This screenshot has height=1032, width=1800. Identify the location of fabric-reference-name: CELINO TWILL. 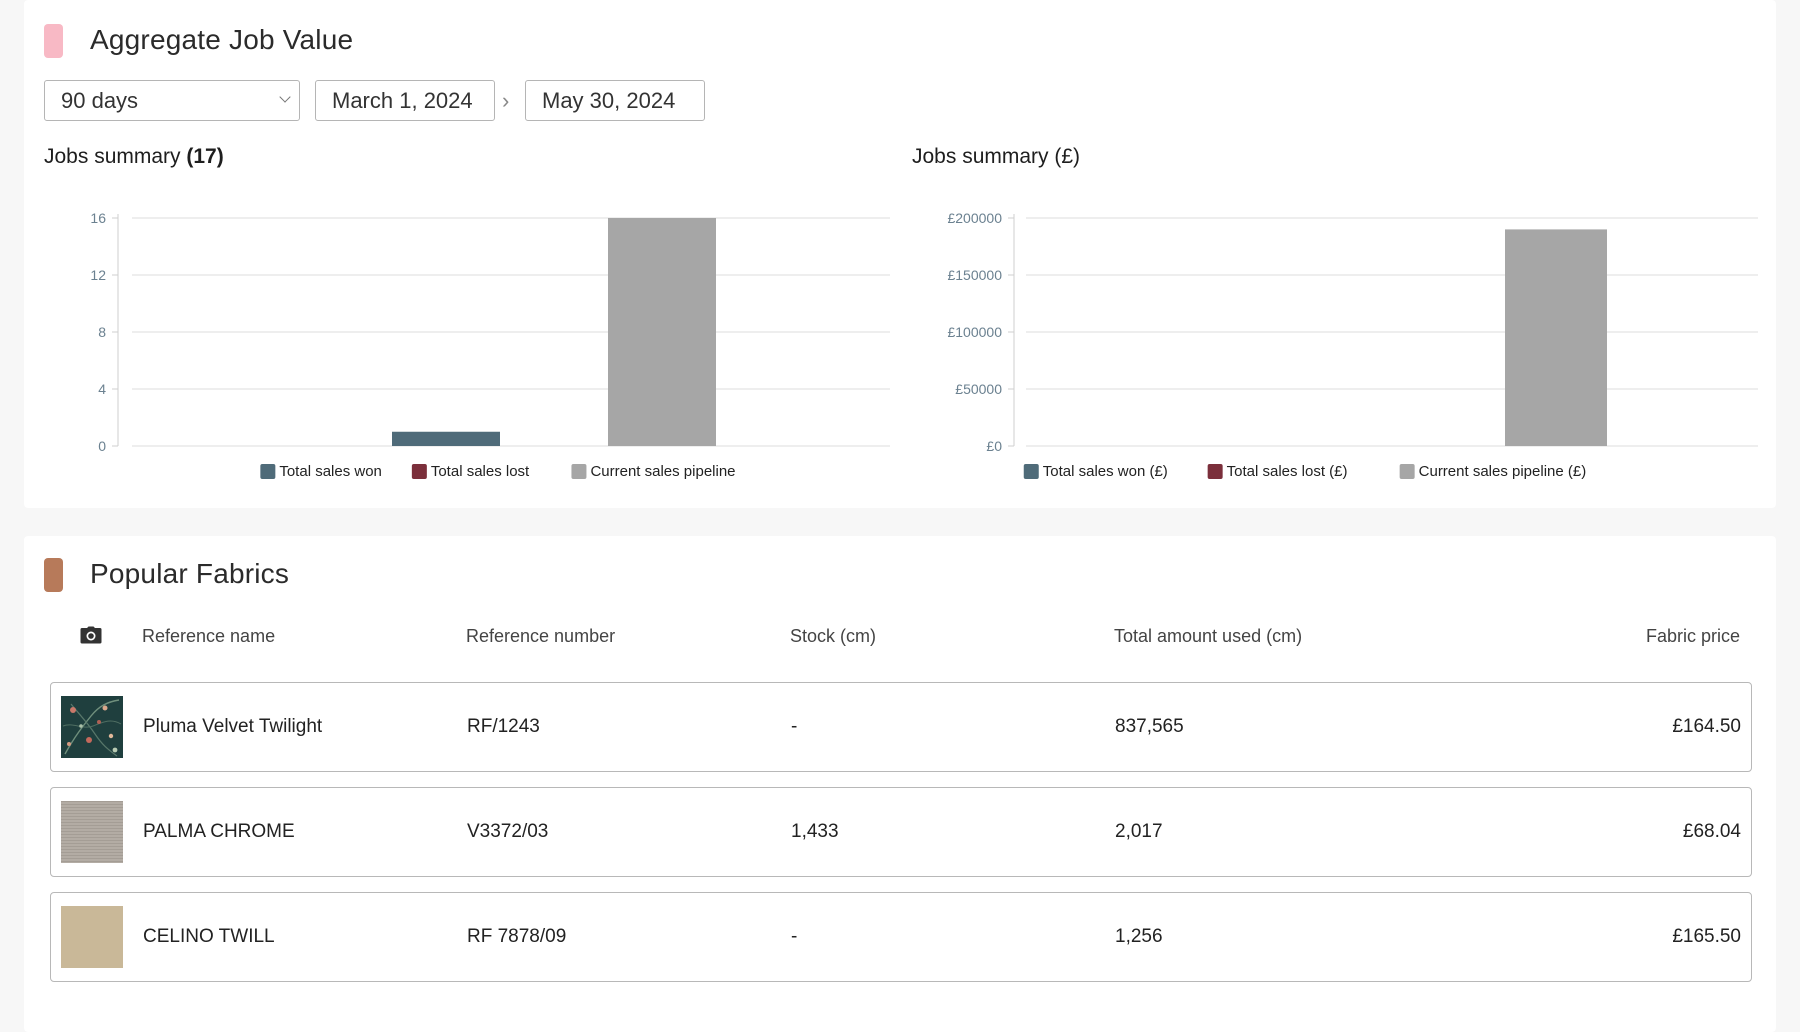
(209, 936).